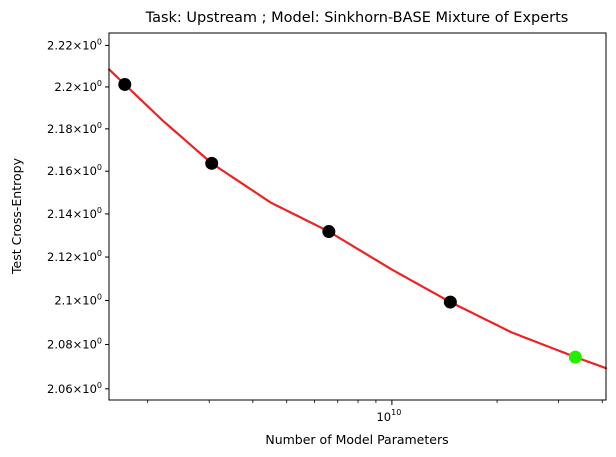  I want to click on x-tick-labels: 1010, so click(388, 416).